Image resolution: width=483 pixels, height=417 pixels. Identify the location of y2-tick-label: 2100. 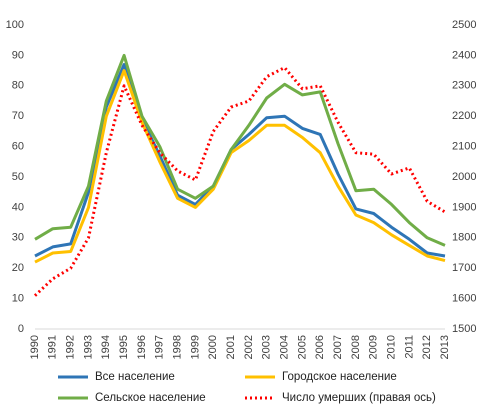
(464, 147).